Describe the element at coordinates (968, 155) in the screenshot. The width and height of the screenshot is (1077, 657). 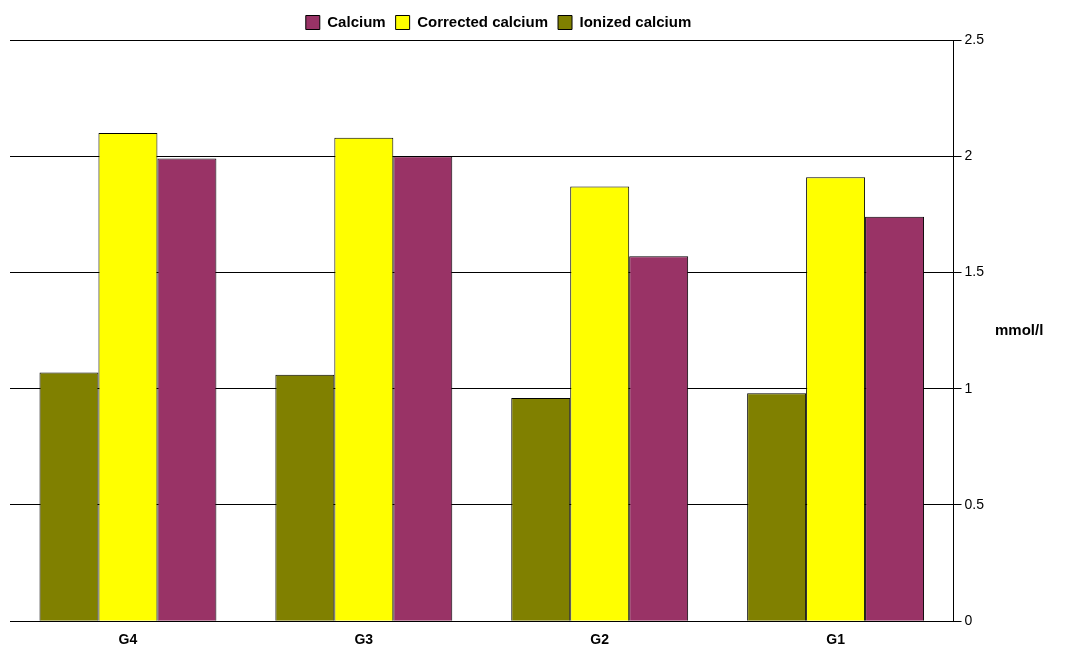
I see `y-tick-label: 2` at that location.